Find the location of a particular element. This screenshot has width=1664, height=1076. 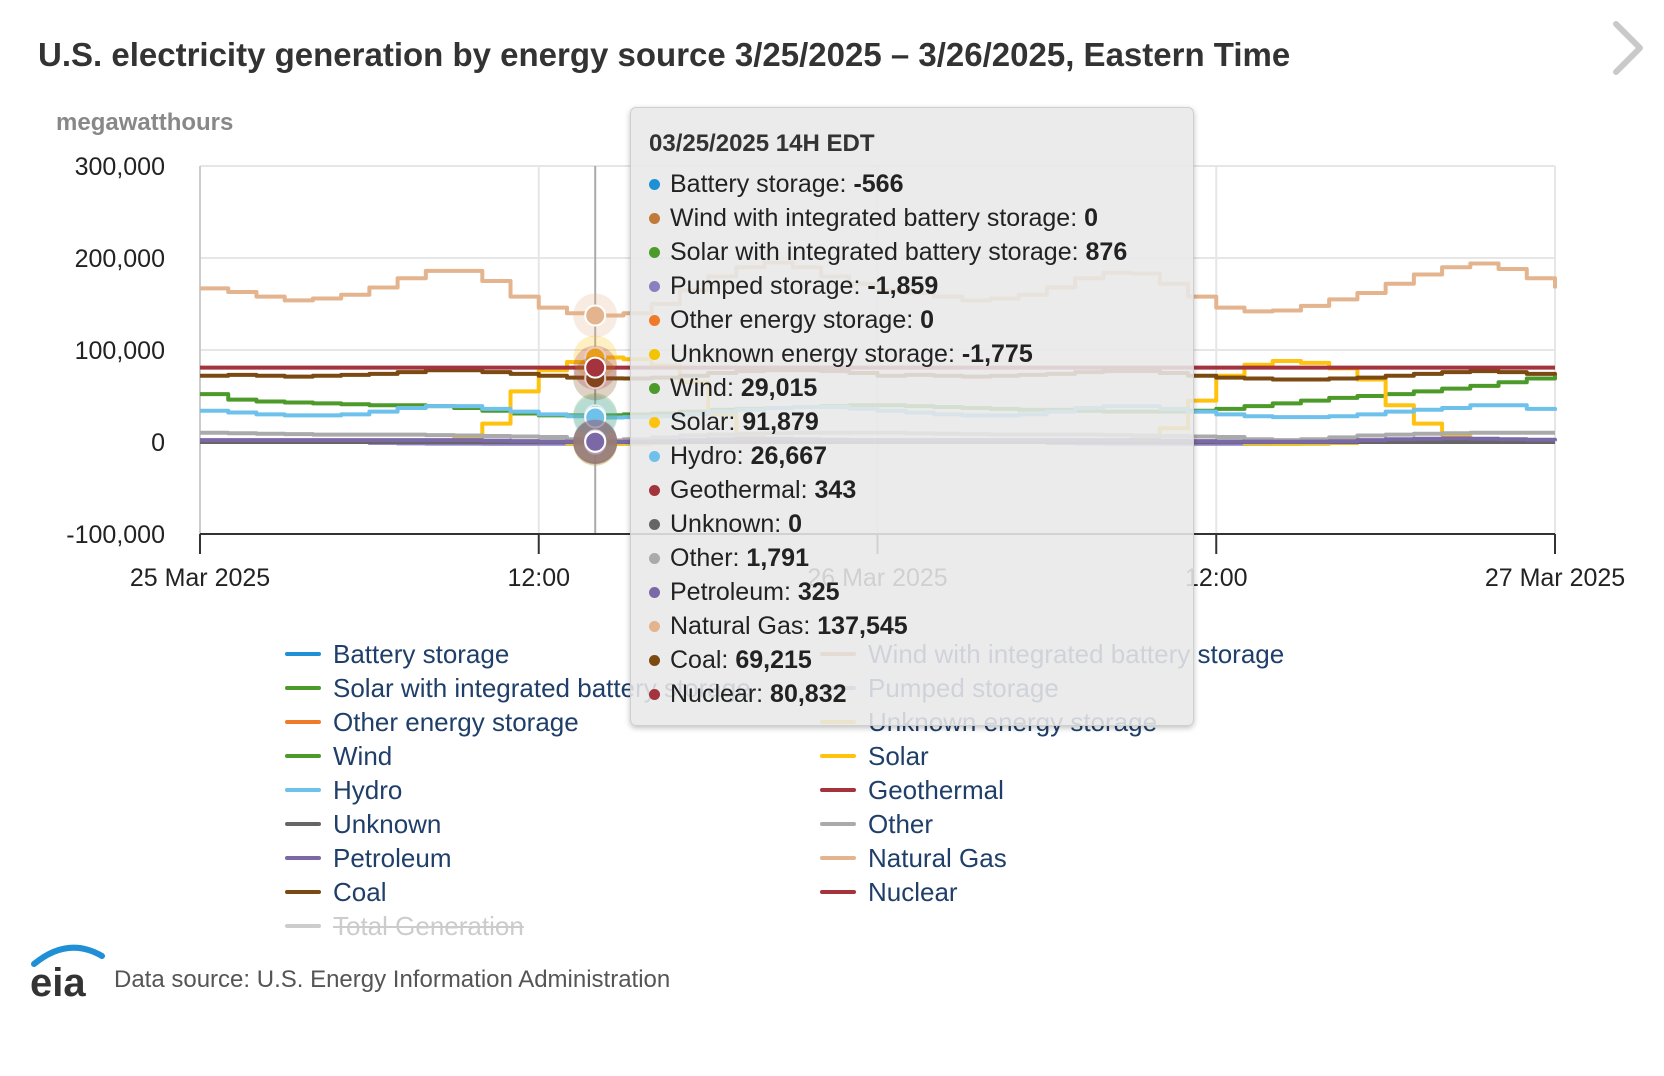

tooltip-label: Other: is located at coordinates (708, 558).